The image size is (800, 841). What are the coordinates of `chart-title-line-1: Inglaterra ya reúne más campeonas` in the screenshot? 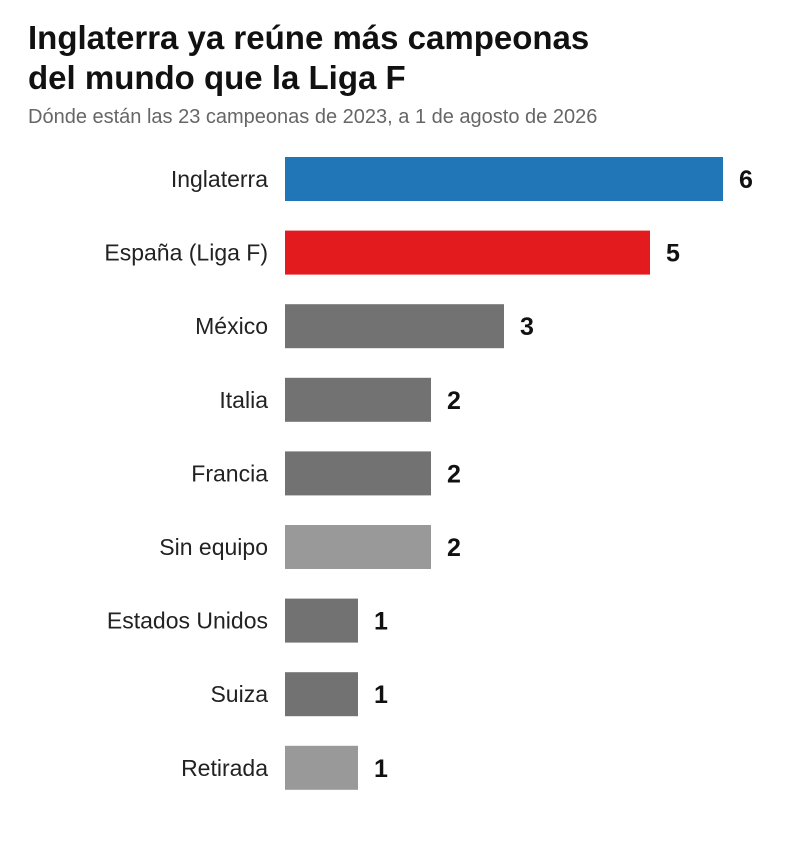 It's located at (309, 37).